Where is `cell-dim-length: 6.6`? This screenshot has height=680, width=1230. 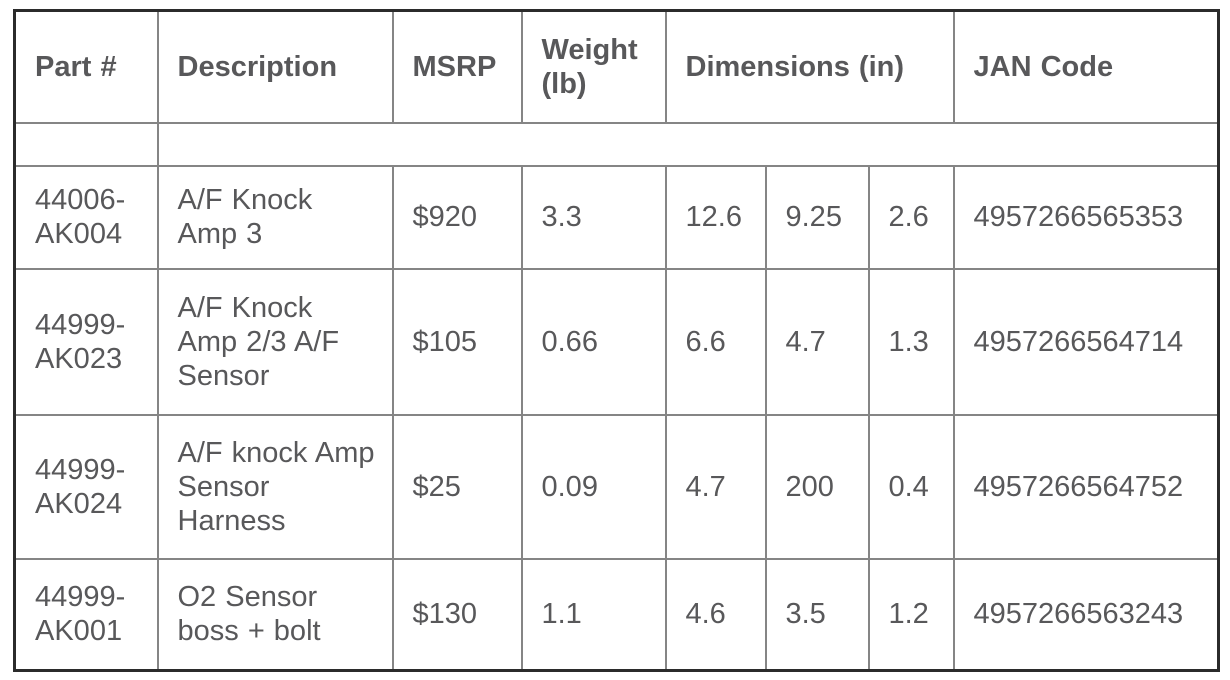
cell-dim-length: 6.6 is located at coordinates (715, 341).